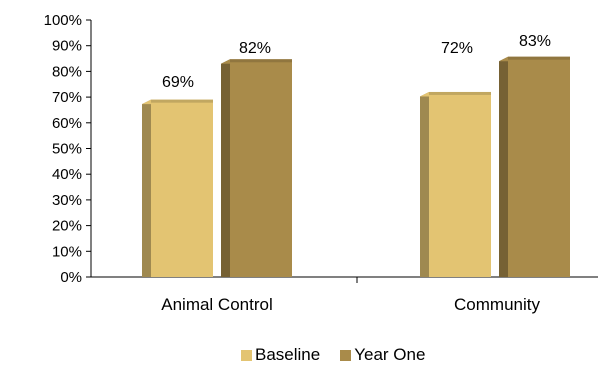  What do you see at coordinates (217, 304) in the screenshot?
I see `x-category-label: Animal Control` at bounding box center [217, 304].